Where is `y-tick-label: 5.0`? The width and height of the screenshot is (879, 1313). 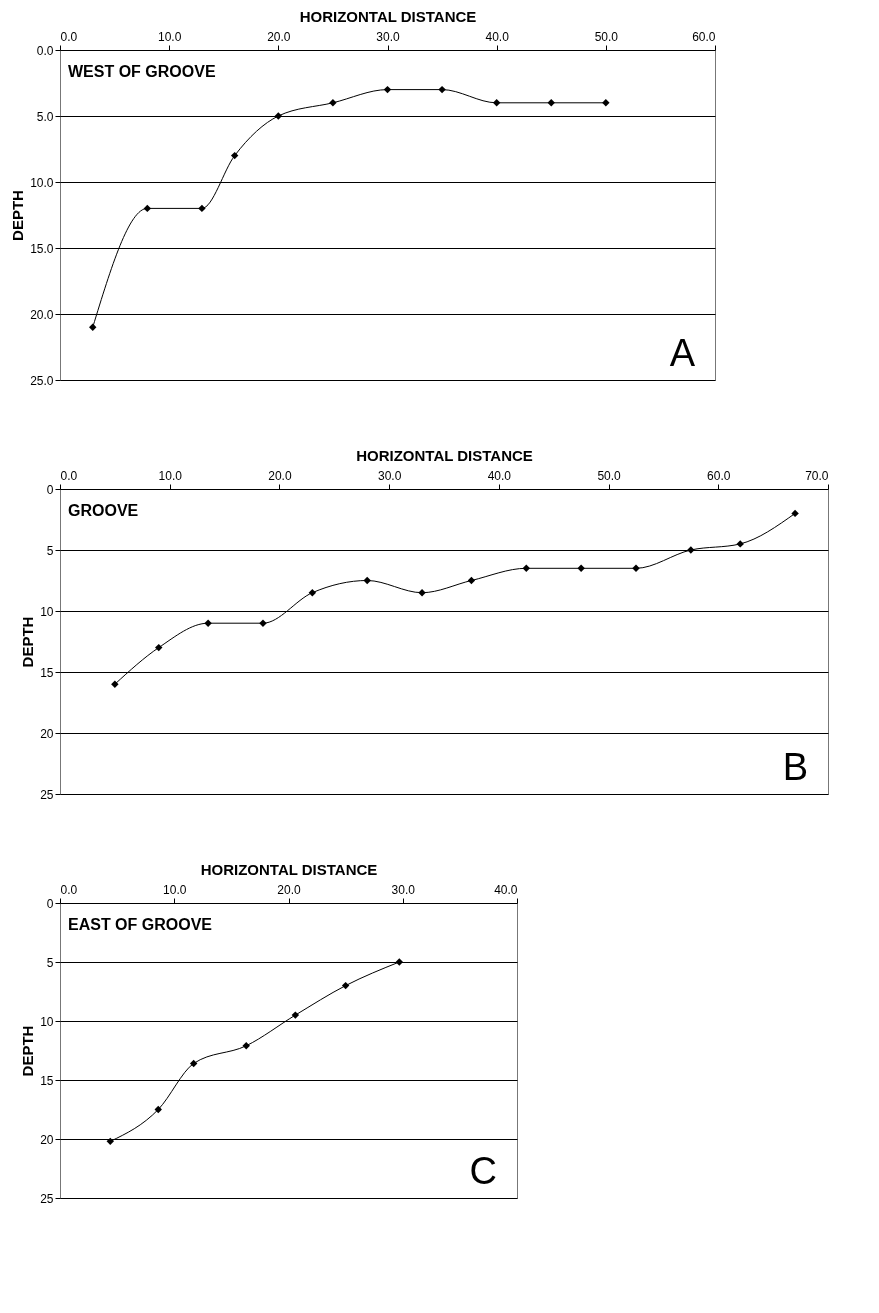 y-tick-label: 5.0 is located at coordinates (45, 116).